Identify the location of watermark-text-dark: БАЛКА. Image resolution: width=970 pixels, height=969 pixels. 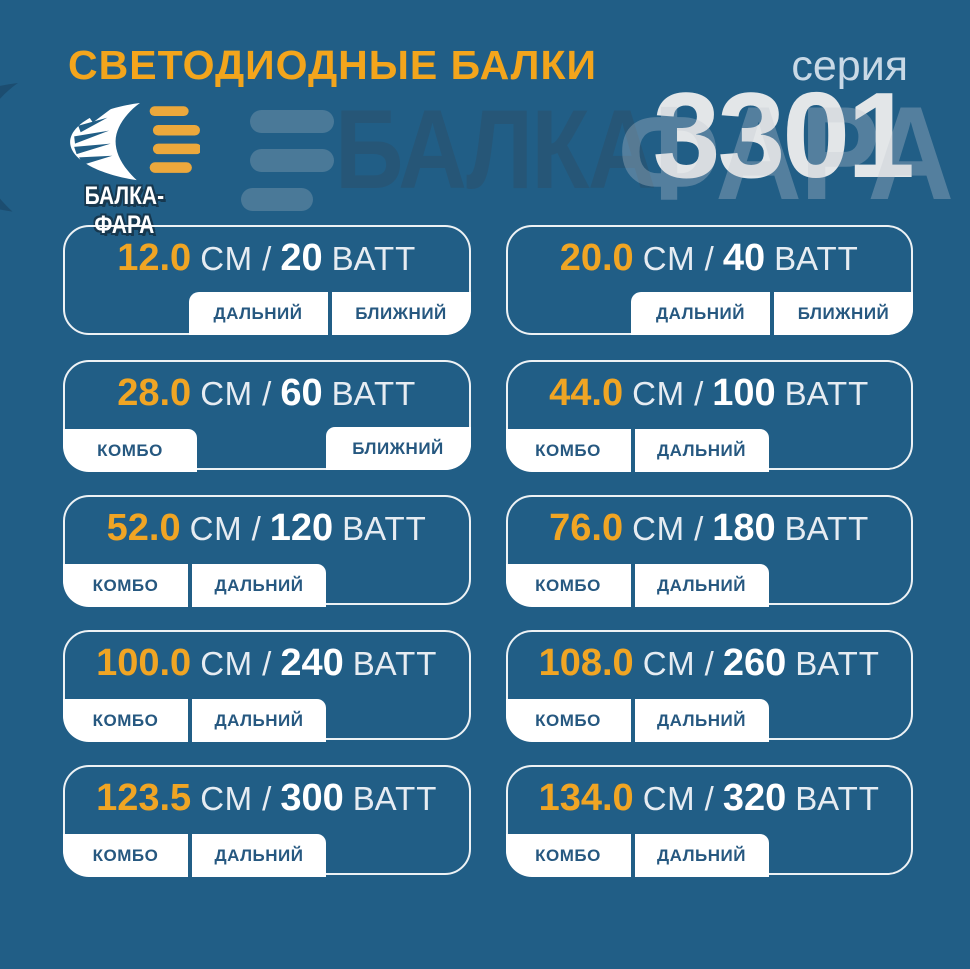
(496, 149).